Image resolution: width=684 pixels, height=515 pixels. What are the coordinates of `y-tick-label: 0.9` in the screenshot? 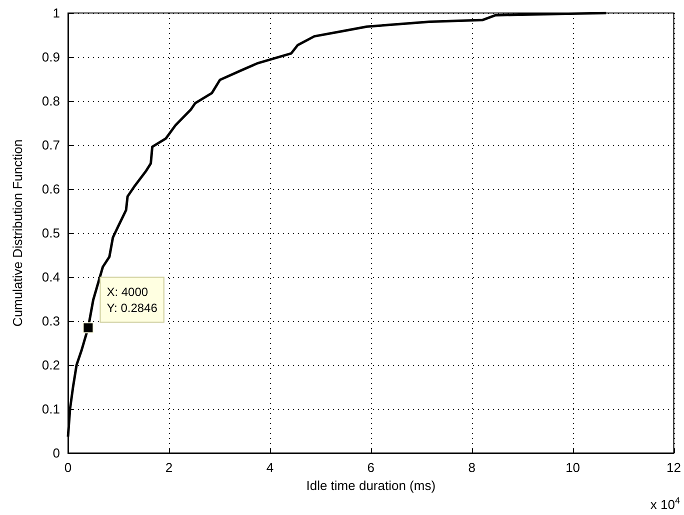 It's located at (51, 57).